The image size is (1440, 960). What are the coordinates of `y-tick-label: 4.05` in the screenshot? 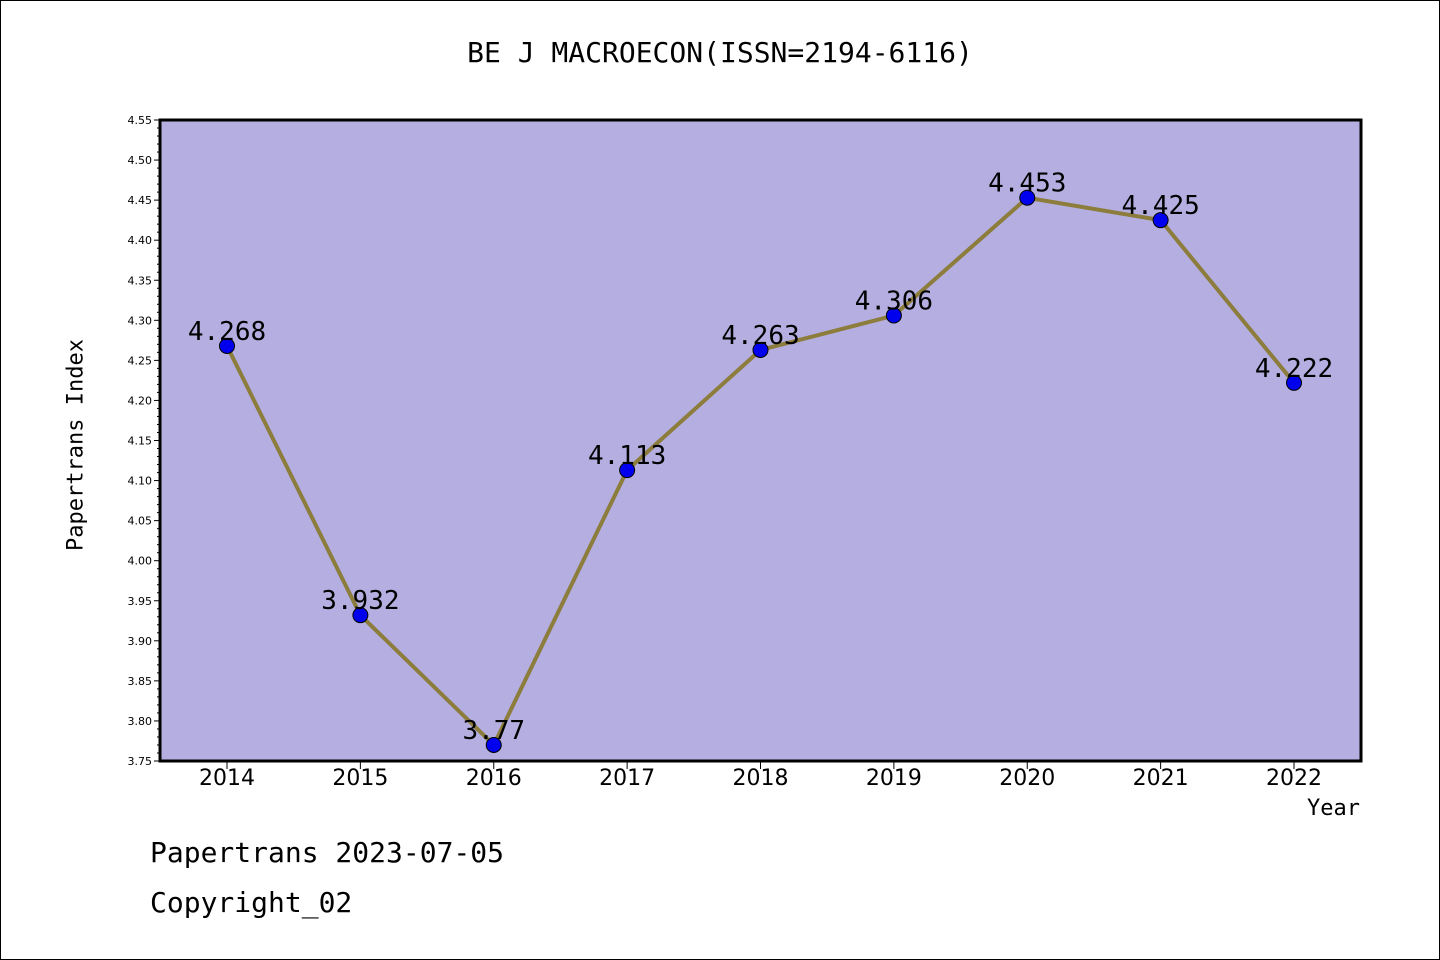 It's located at (140, 521).